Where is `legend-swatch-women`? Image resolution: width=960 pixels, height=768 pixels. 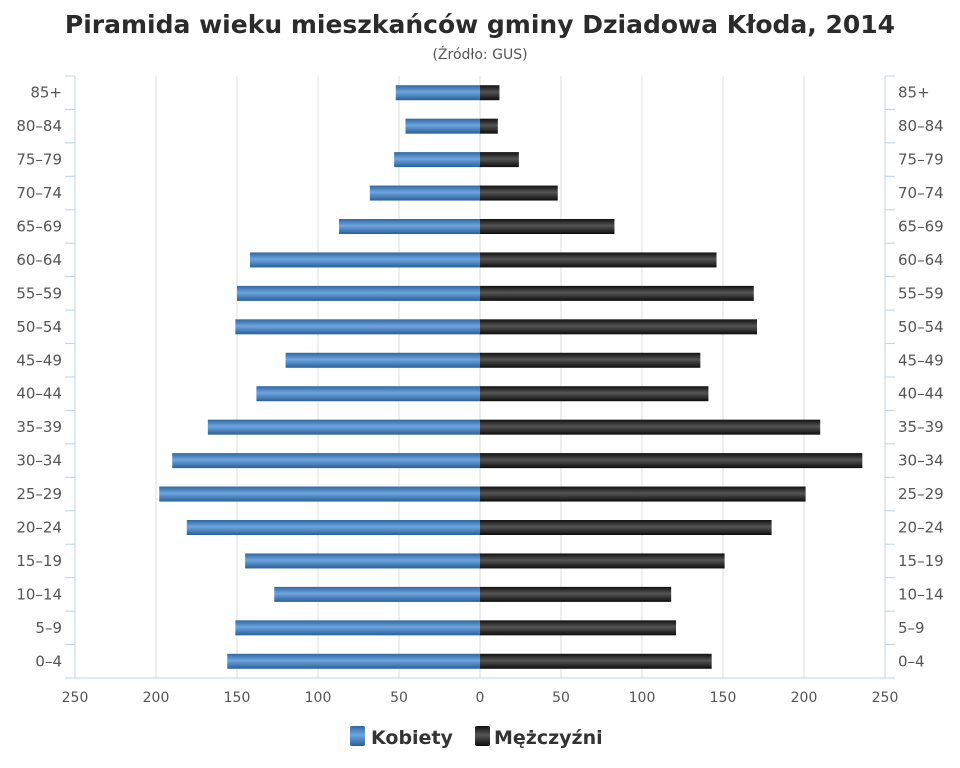 legend-swatch-women is located at coordinates (357, 736).